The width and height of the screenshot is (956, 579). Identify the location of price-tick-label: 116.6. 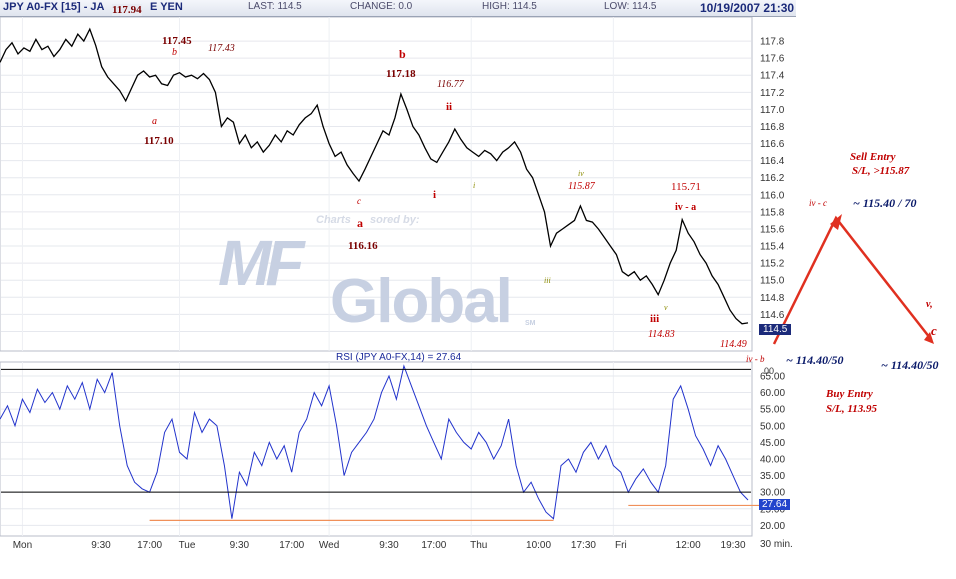
(772, 144).